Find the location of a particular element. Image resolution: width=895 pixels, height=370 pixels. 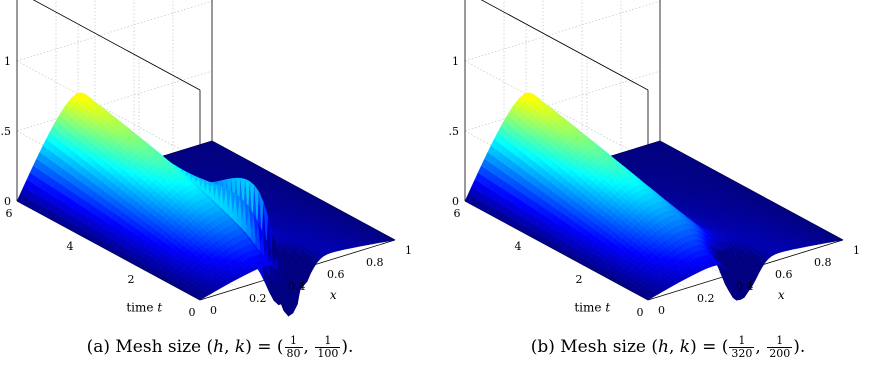

caption-a: (a) Mesh size (h, k) = (1 80, 1 100). is located at coordinates (220, 347).